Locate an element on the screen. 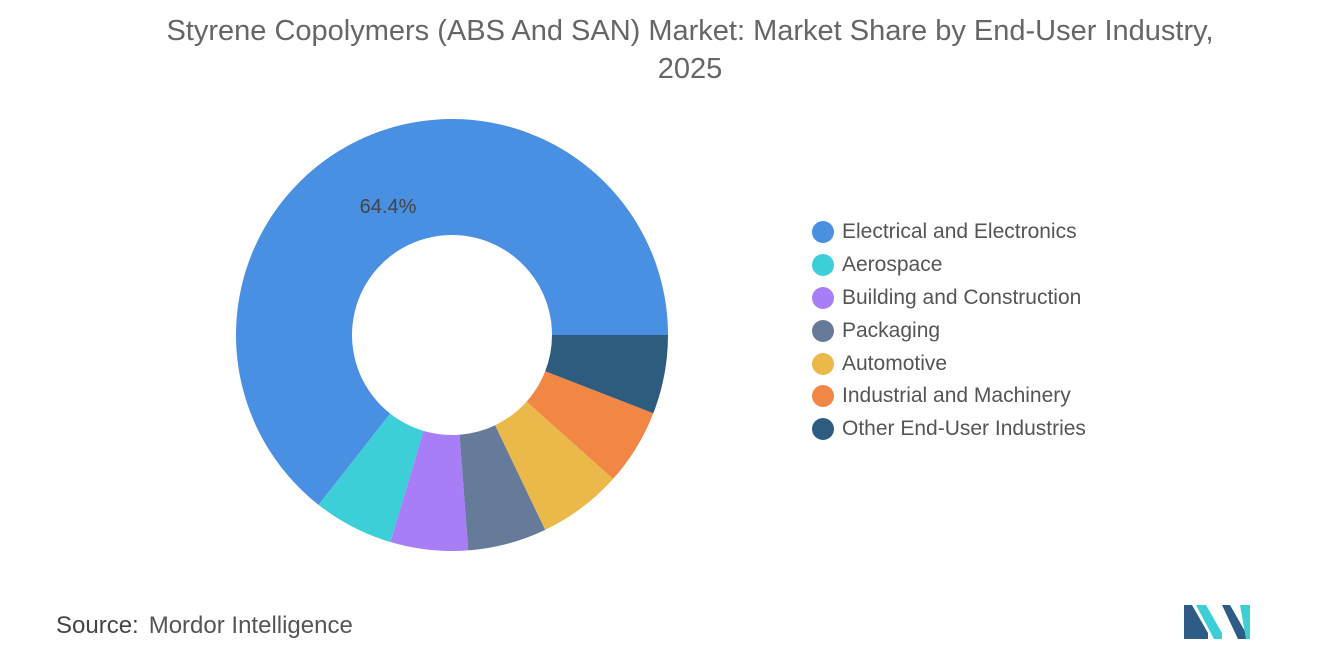  legend-item-industrial-and-machinery: Industrial and Machinery is located at coordinates (949, 396).